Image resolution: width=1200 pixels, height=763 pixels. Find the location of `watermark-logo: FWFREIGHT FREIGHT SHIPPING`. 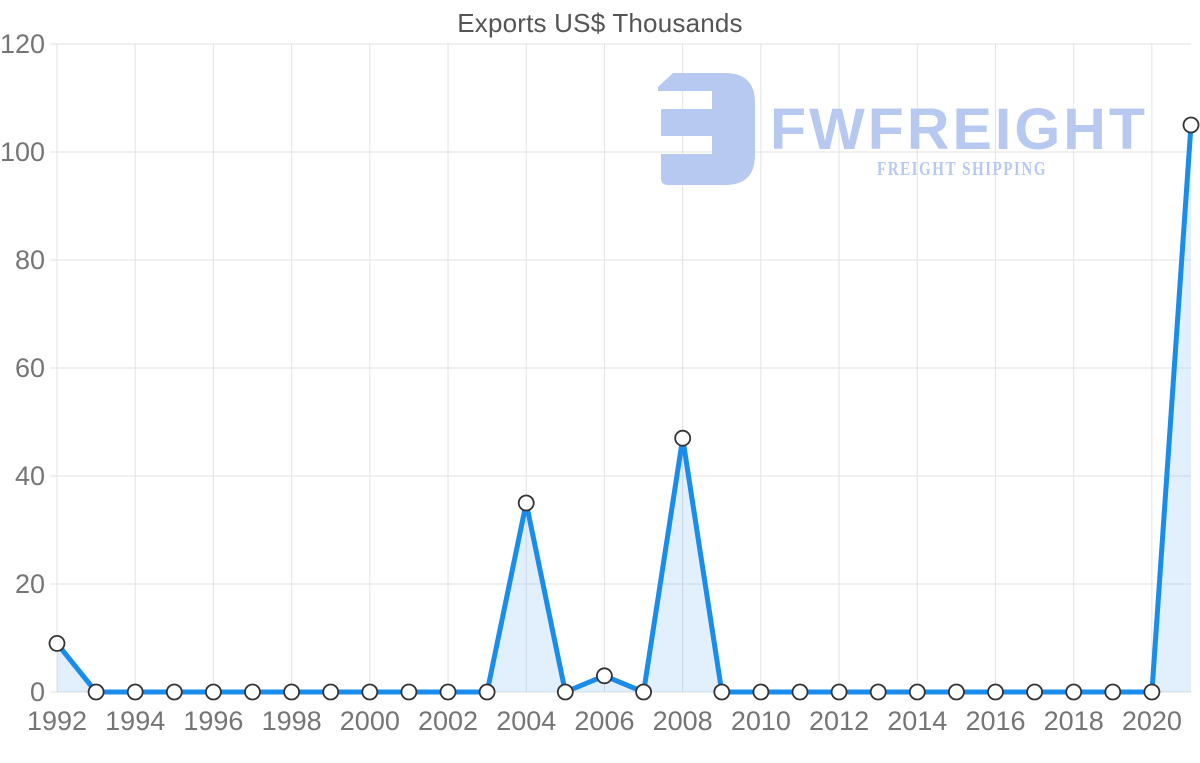

watermark-logo: FWFREIGHT FREIGHT SHIPPING is located at coordinates (903, 129).